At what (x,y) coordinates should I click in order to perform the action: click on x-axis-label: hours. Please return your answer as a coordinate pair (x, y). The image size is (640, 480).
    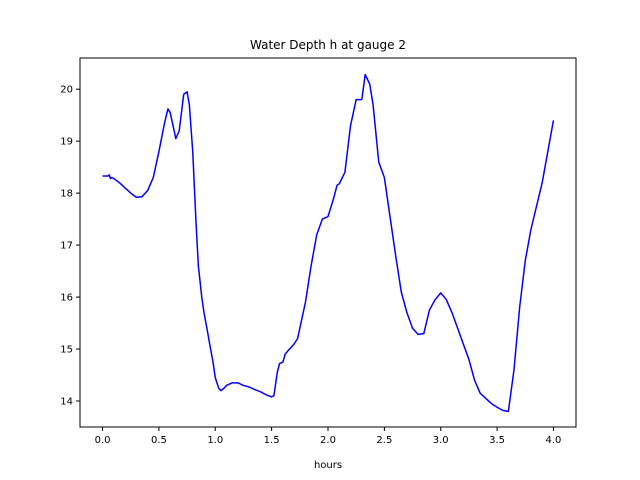
    Looking at the image, I should click on (328, 465).